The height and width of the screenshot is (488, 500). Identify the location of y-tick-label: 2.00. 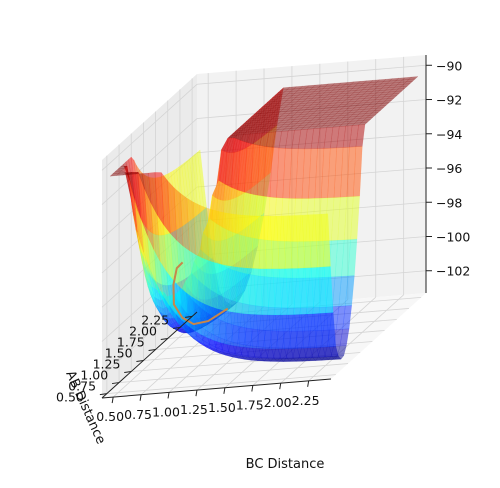
(143, 330).